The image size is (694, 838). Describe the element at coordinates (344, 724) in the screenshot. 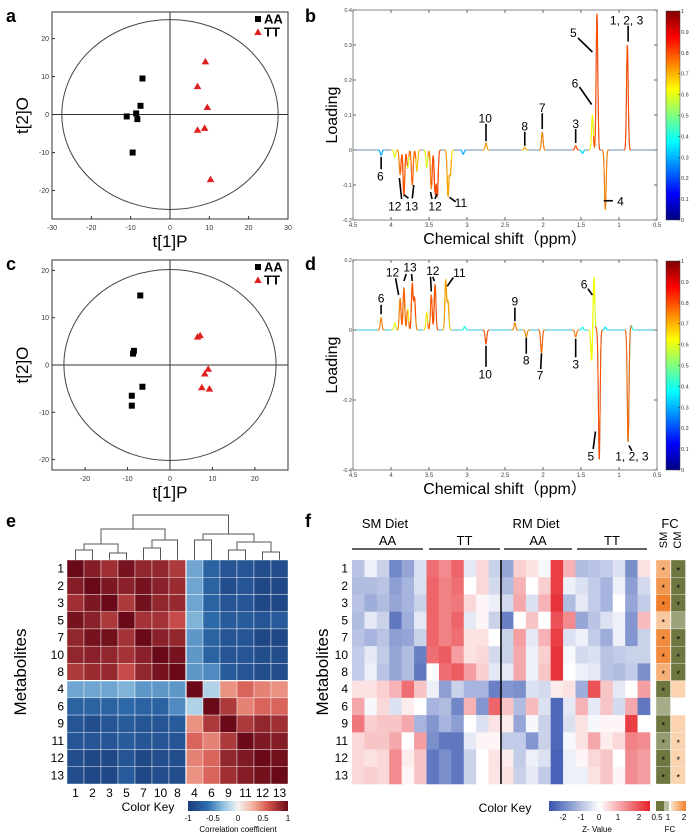

I see `row-label: 9` at that location.